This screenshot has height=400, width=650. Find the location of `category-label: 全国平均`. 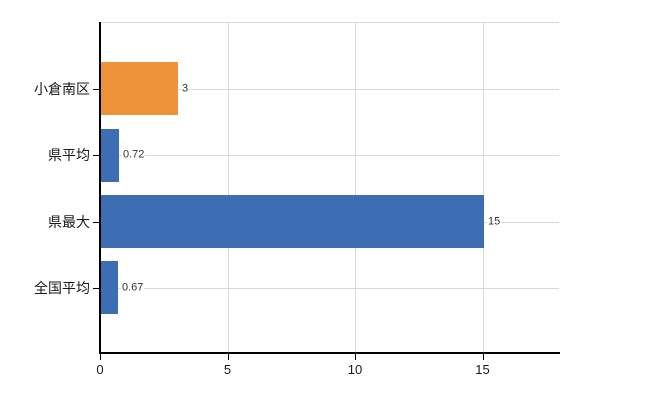

category-label: 全国平均 is located at coordinates (62, 287).